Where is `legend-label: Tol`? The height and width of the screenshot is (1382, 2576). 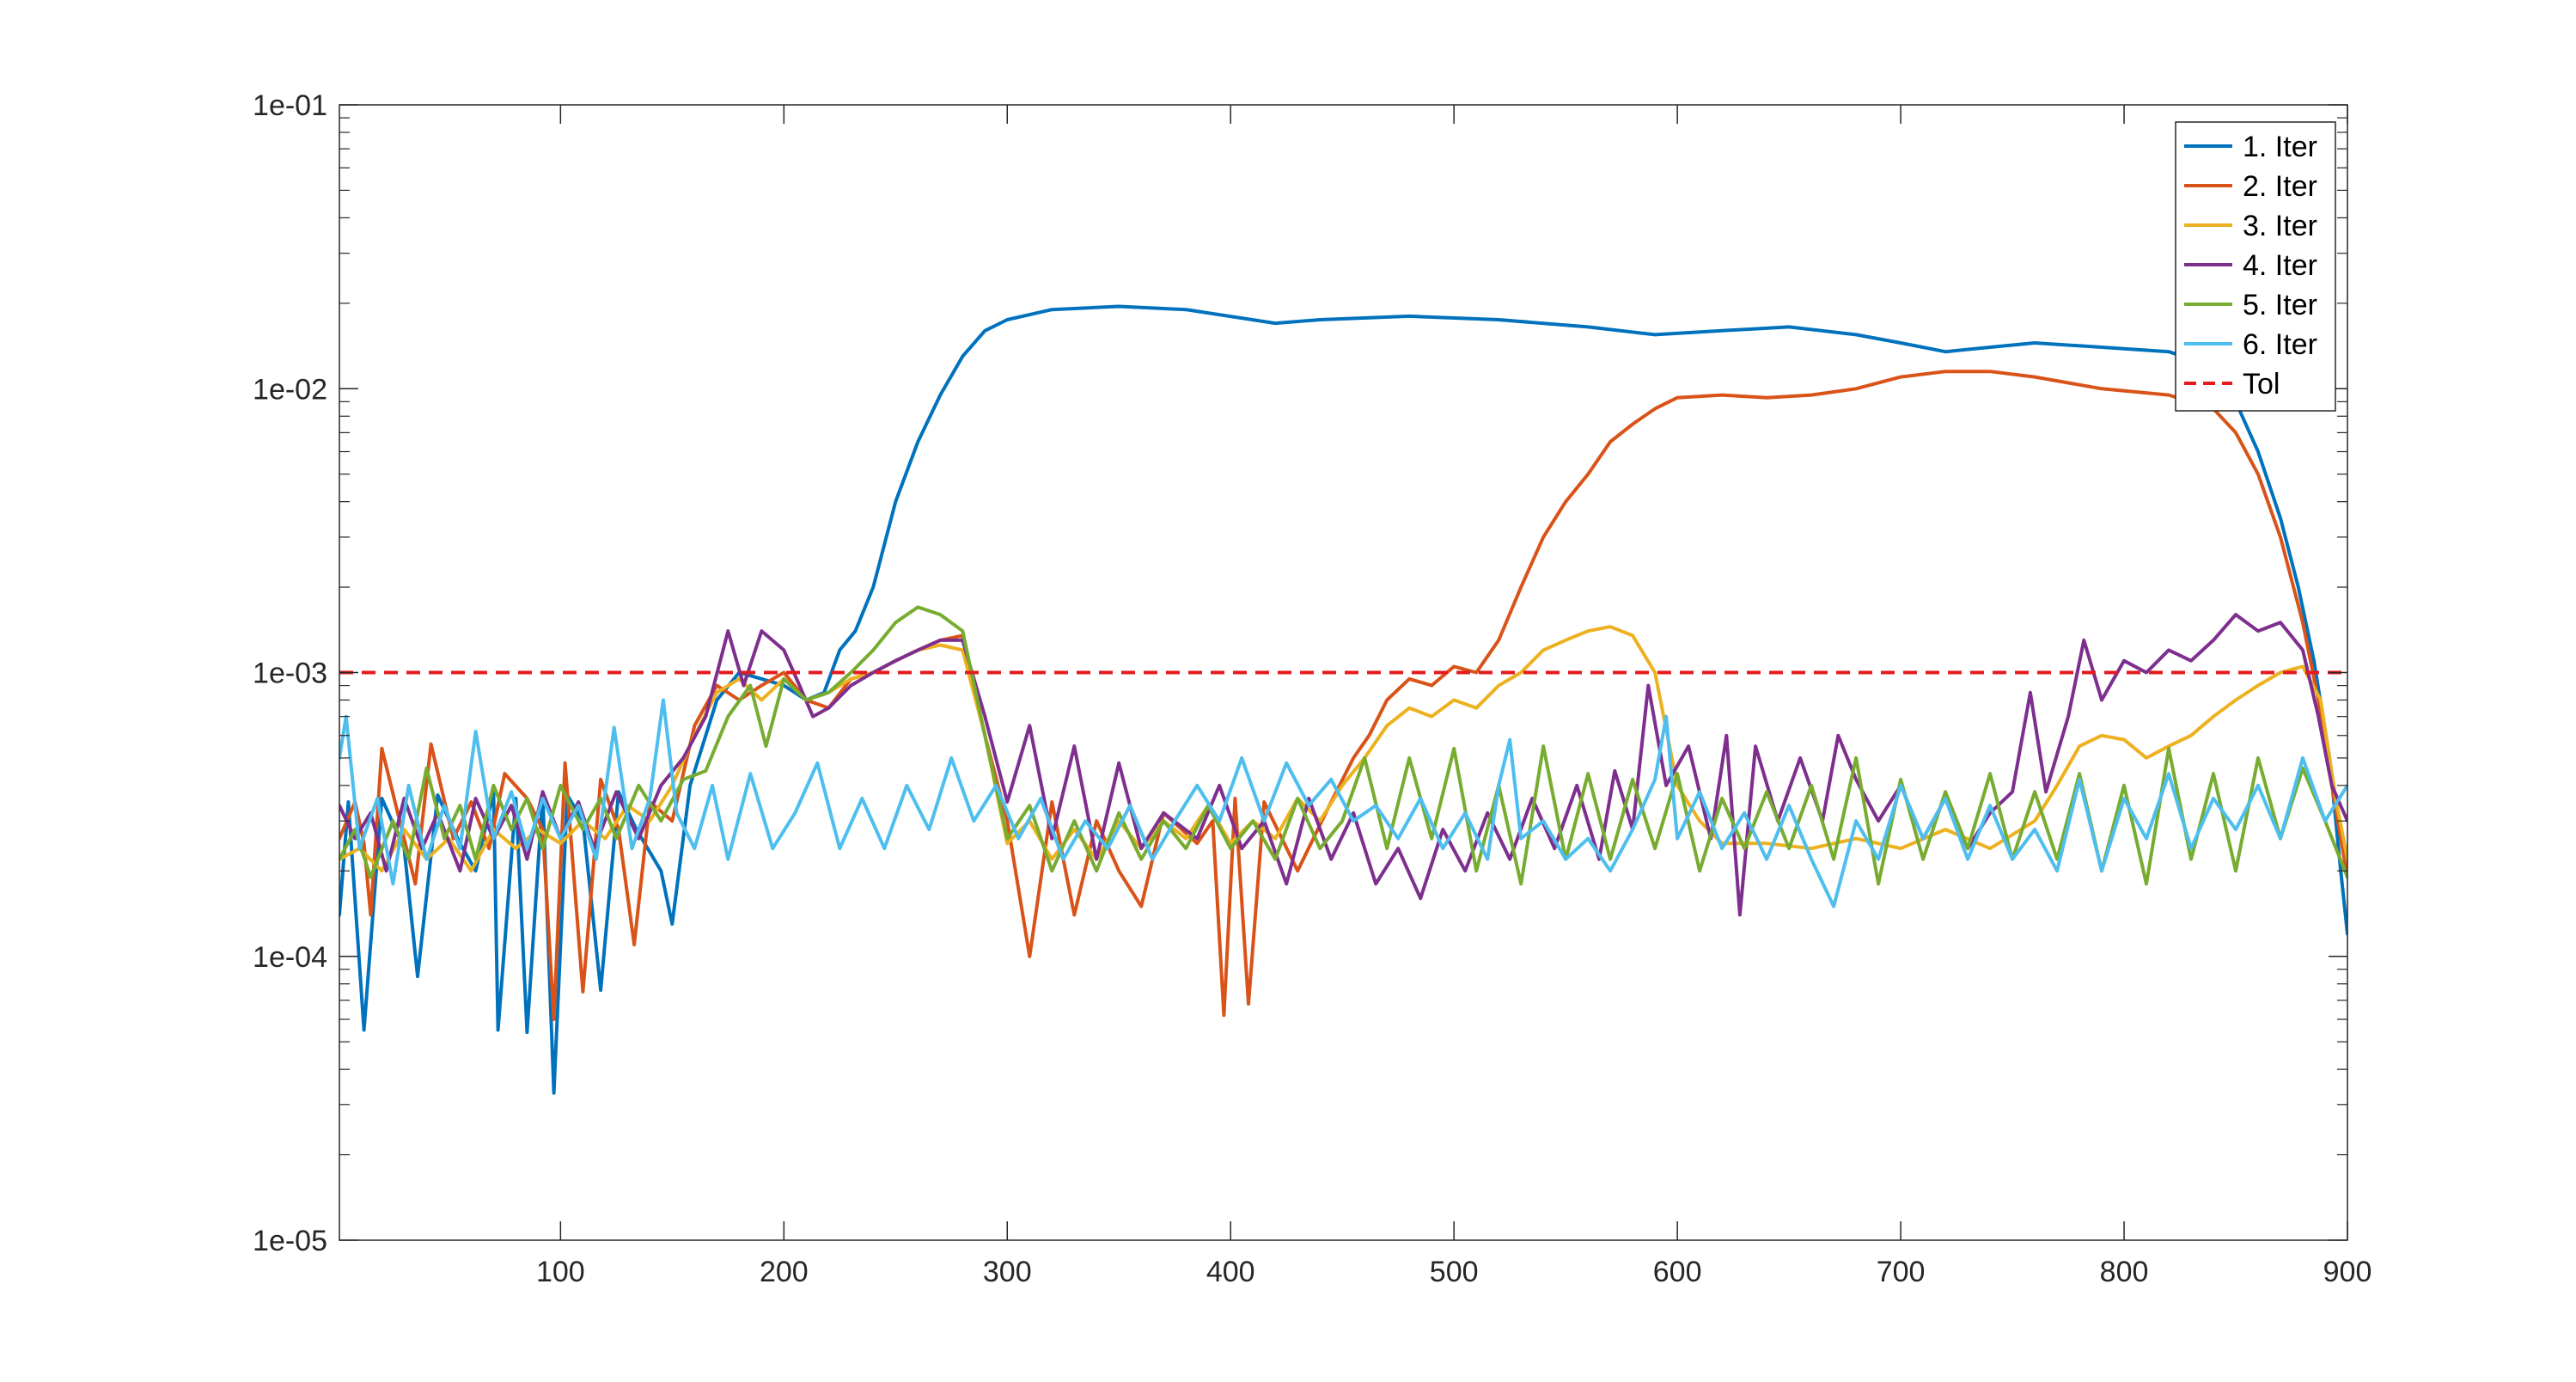
legend-label: Tol is located at coordinates (2261, 384).